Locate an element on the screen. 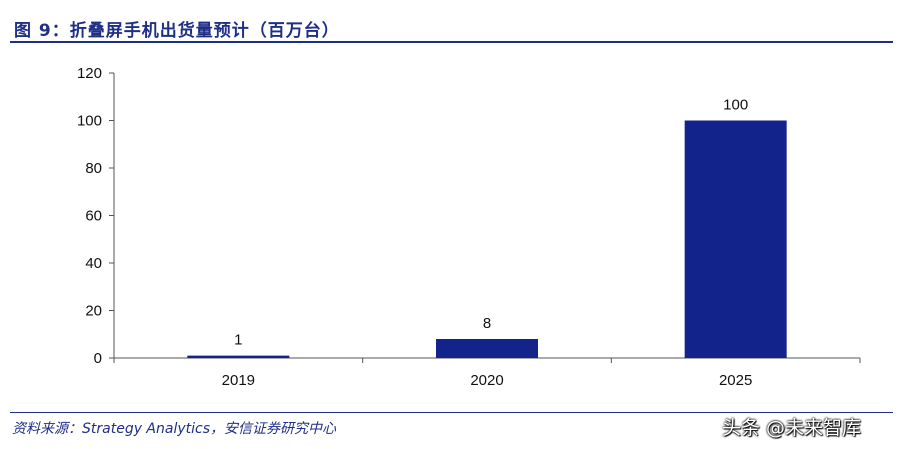 The height and width of the screenshot is (449, 905). data-label-2025: 100 is located at coordinates (735, 105).